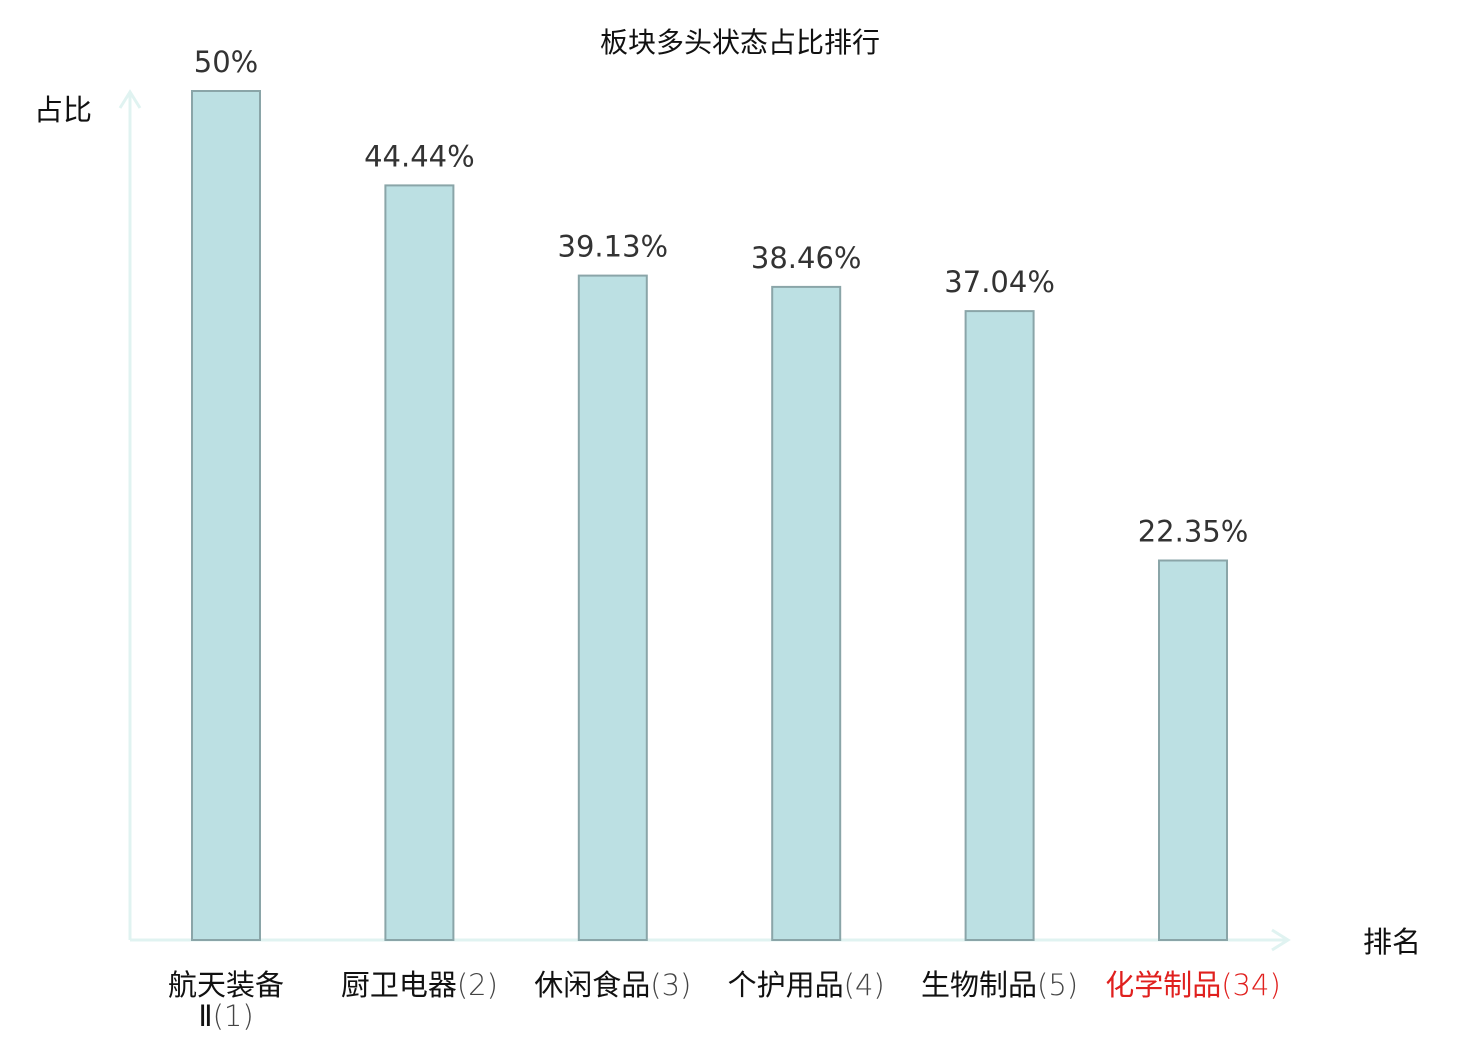 The image size is (1480, 1044). Describe the element at coordinates (592, 985) in the screenshot. I see `category-name-3: 休闲食品` at that location.